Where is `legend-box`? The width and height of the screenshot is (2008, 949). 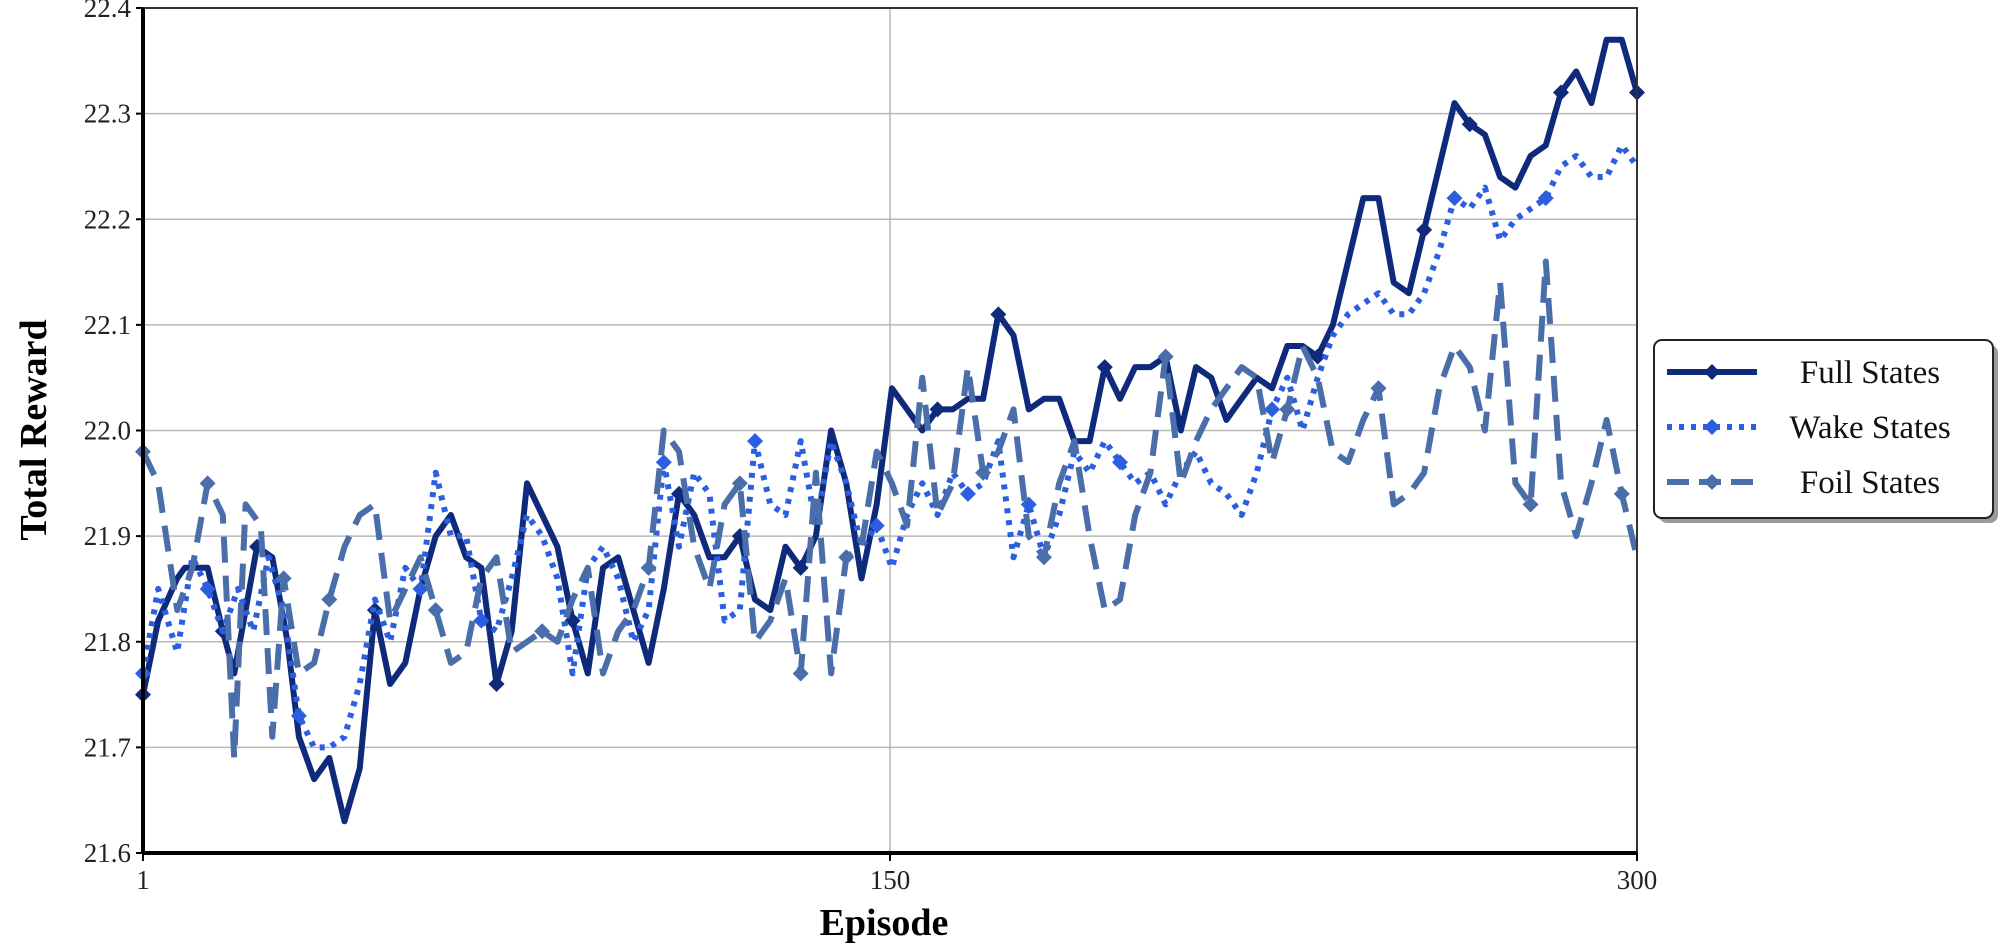 legend-box is located at coordinates (1823, 429).